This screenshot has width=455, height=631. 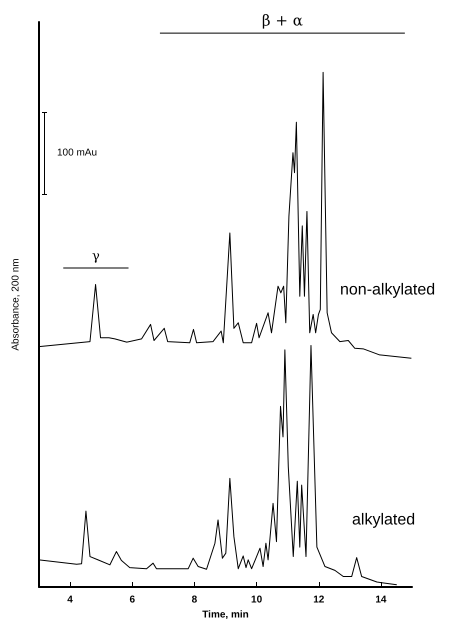 I want to click on x-tick-label: 12, so click(x=319, y=600).